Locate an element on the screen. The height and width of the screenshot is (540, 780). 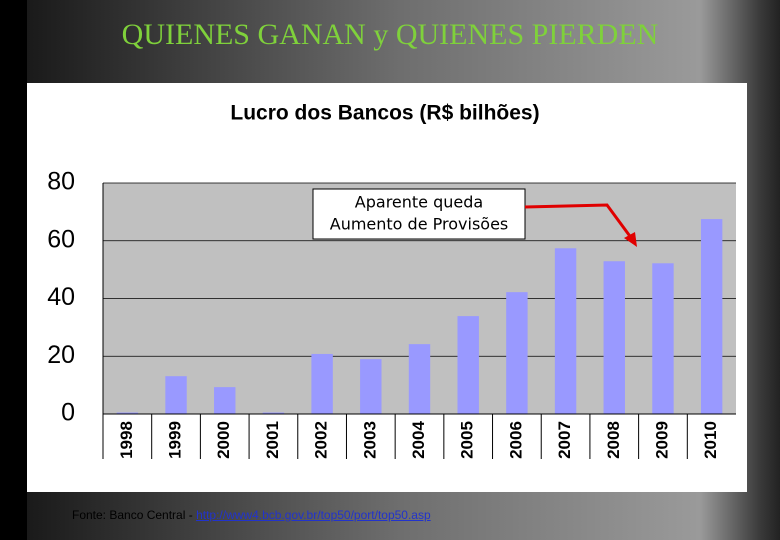
annotation-arrow is located at coordinates (579, 221).